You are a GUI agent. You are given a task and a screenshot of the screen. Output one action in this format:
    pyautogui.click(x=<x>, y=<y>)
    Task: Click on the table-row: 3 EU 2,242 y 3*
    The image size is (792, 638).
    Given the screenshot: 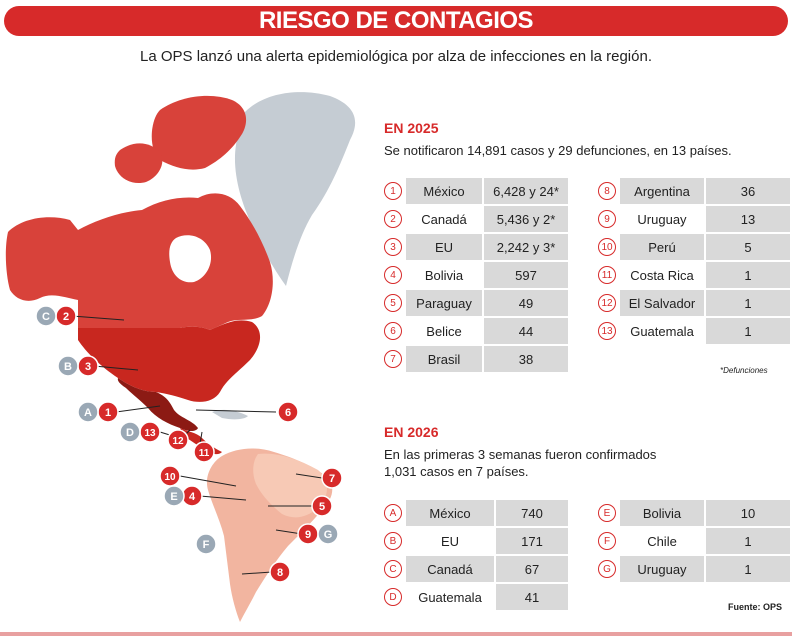 What is the action you would take?
    pyautogui.click(x=476, y=247)
    